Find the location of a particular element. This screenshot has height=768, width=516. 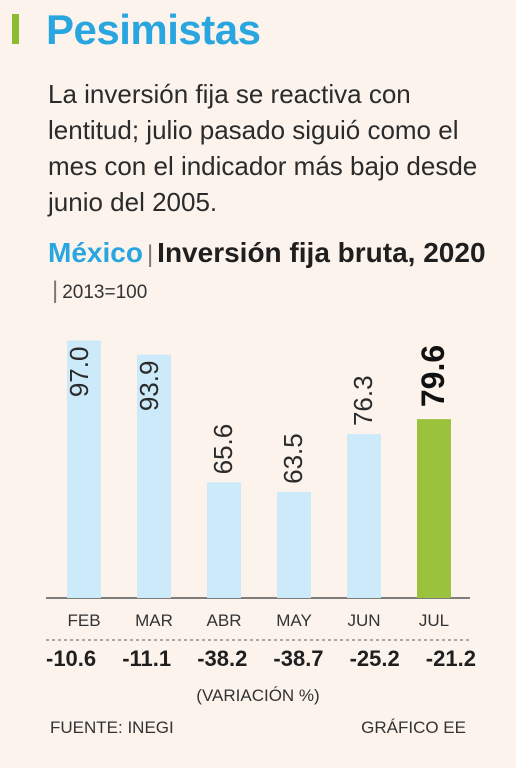

value-label-jun: 76.3 is located at coordinates (363, 400).